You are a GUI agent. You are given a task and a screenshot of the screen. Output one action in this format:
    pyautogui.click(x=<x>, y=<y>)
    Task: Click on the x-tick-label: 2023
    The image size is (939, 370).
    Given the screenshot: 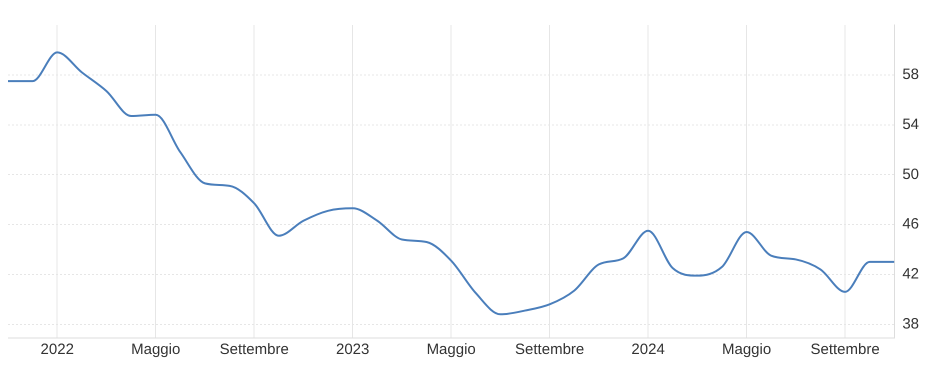 What is the action you would take?
    pyautogui.click(x=353, y=349)
    